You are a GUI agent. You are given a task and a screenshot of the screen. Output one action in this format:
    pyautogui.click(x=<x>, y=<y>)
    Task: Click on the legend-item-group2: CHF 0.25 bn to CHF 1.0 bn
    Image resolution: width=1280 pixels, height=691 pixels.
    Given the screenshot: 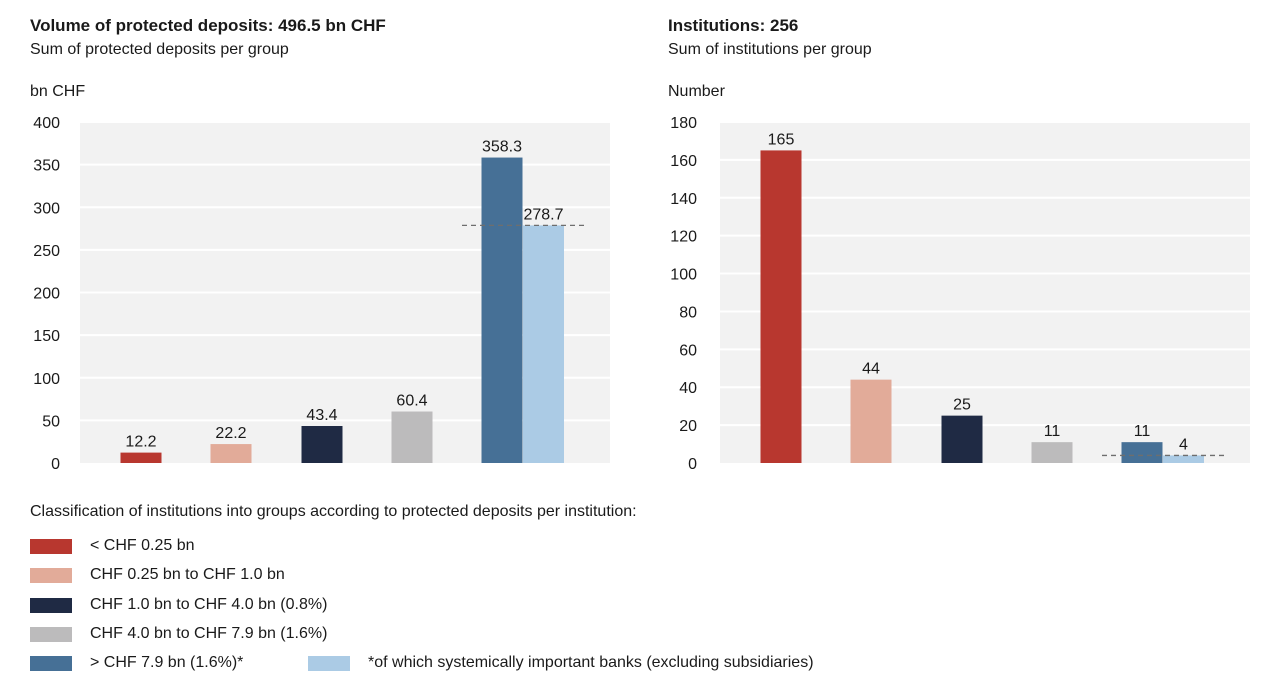 What is the action you would take?
    pyautogui.click(x=157, y=575)
    